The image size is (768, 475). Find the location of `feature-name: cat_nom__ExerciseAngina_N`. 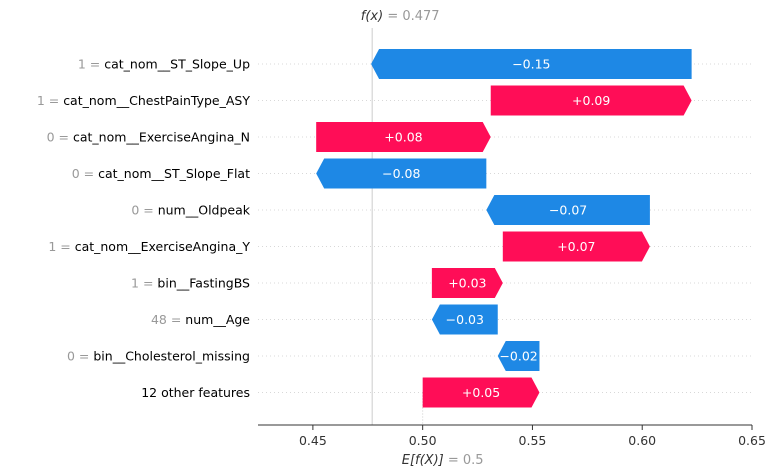

feature-name: cat_nom__ExerciseAngina_N is located at coordinates (161, 137).